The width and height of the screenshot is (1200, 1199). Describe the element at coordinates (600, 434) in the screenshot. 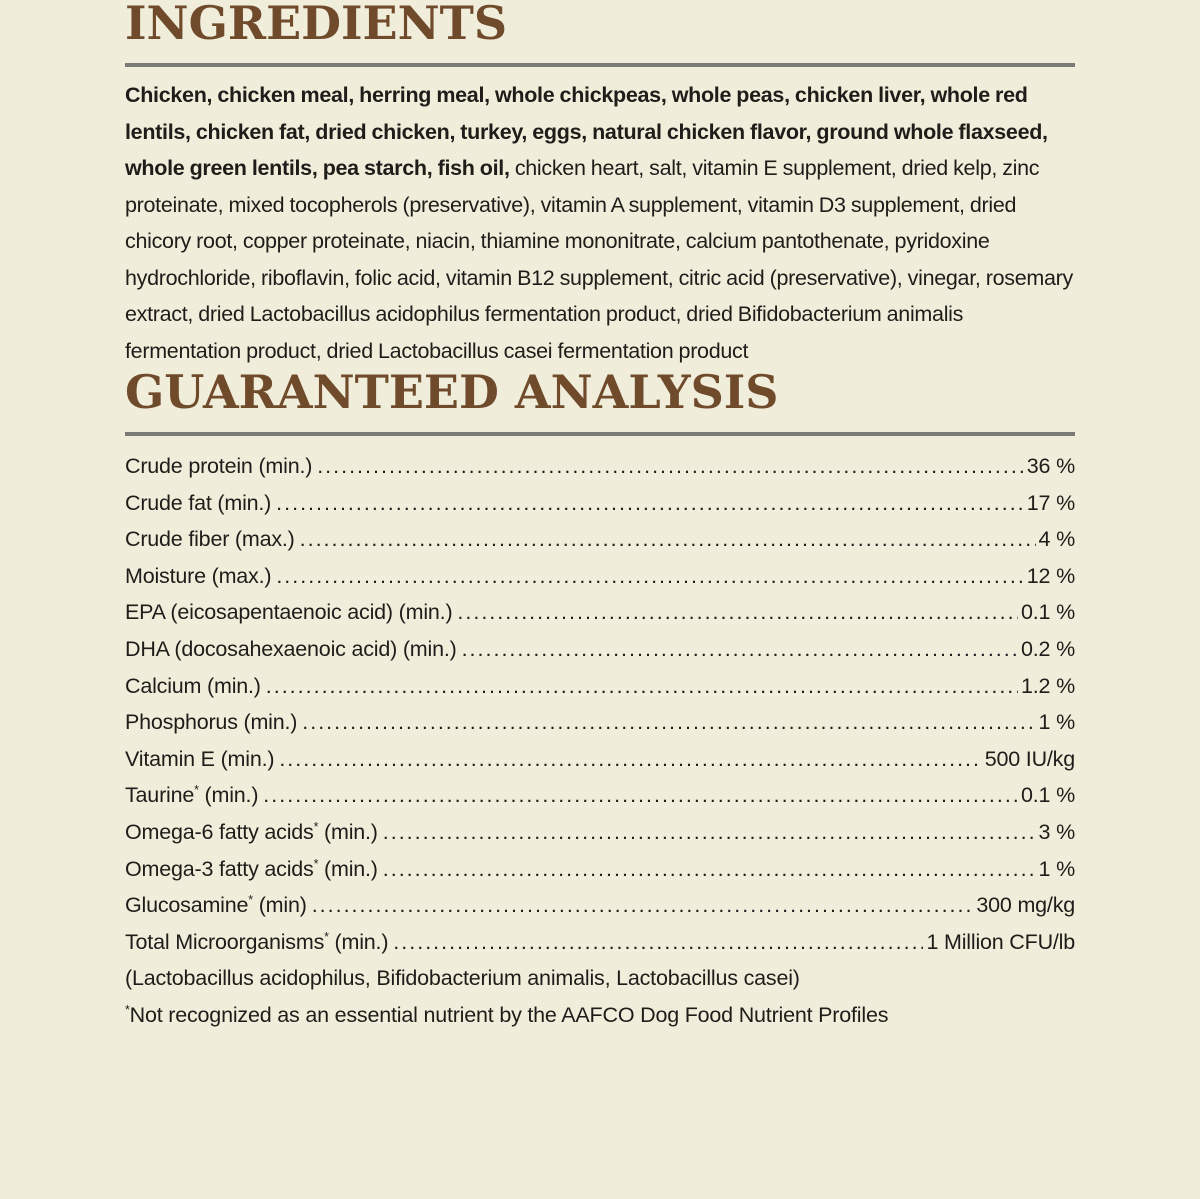

I see `analysis-divider` at that location.